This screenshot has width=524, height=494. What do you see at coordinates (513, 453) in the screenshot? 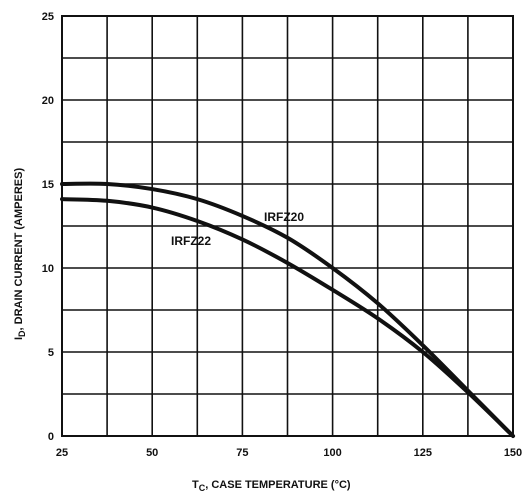
I see `x-tick-label: 150` at bounding box center [513, 453].